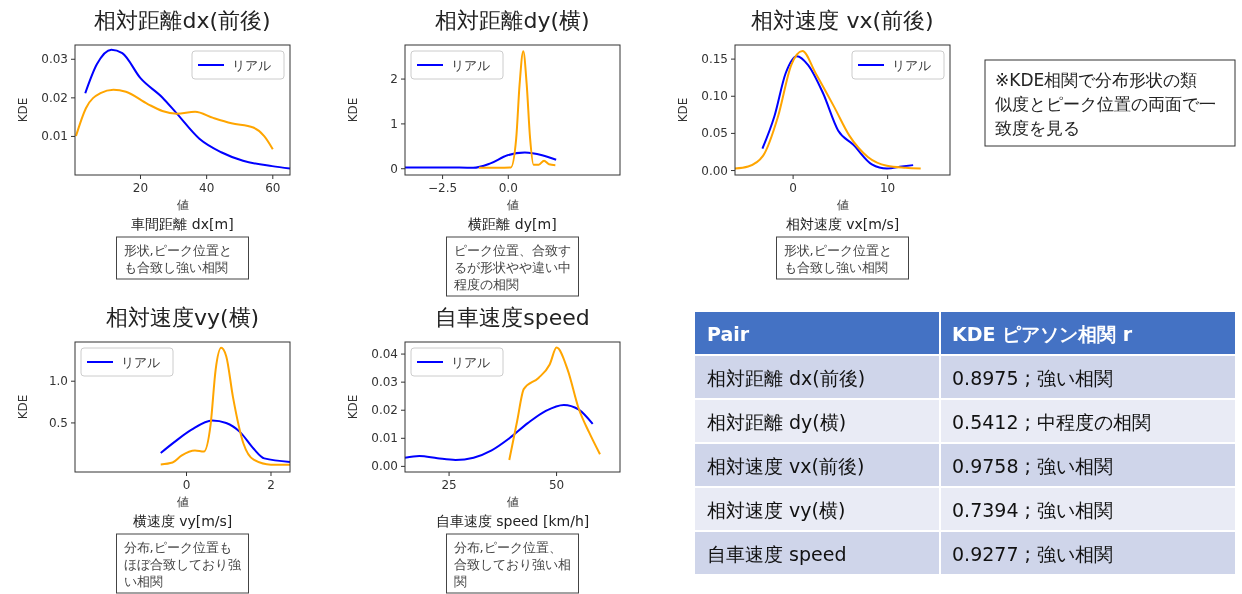 This screenshot has height=594, width=1242. What do you see at coordinates (714, 96) in the screenshot?
I see `y-tick-label: 0.10` at bounding box center [714, 96].